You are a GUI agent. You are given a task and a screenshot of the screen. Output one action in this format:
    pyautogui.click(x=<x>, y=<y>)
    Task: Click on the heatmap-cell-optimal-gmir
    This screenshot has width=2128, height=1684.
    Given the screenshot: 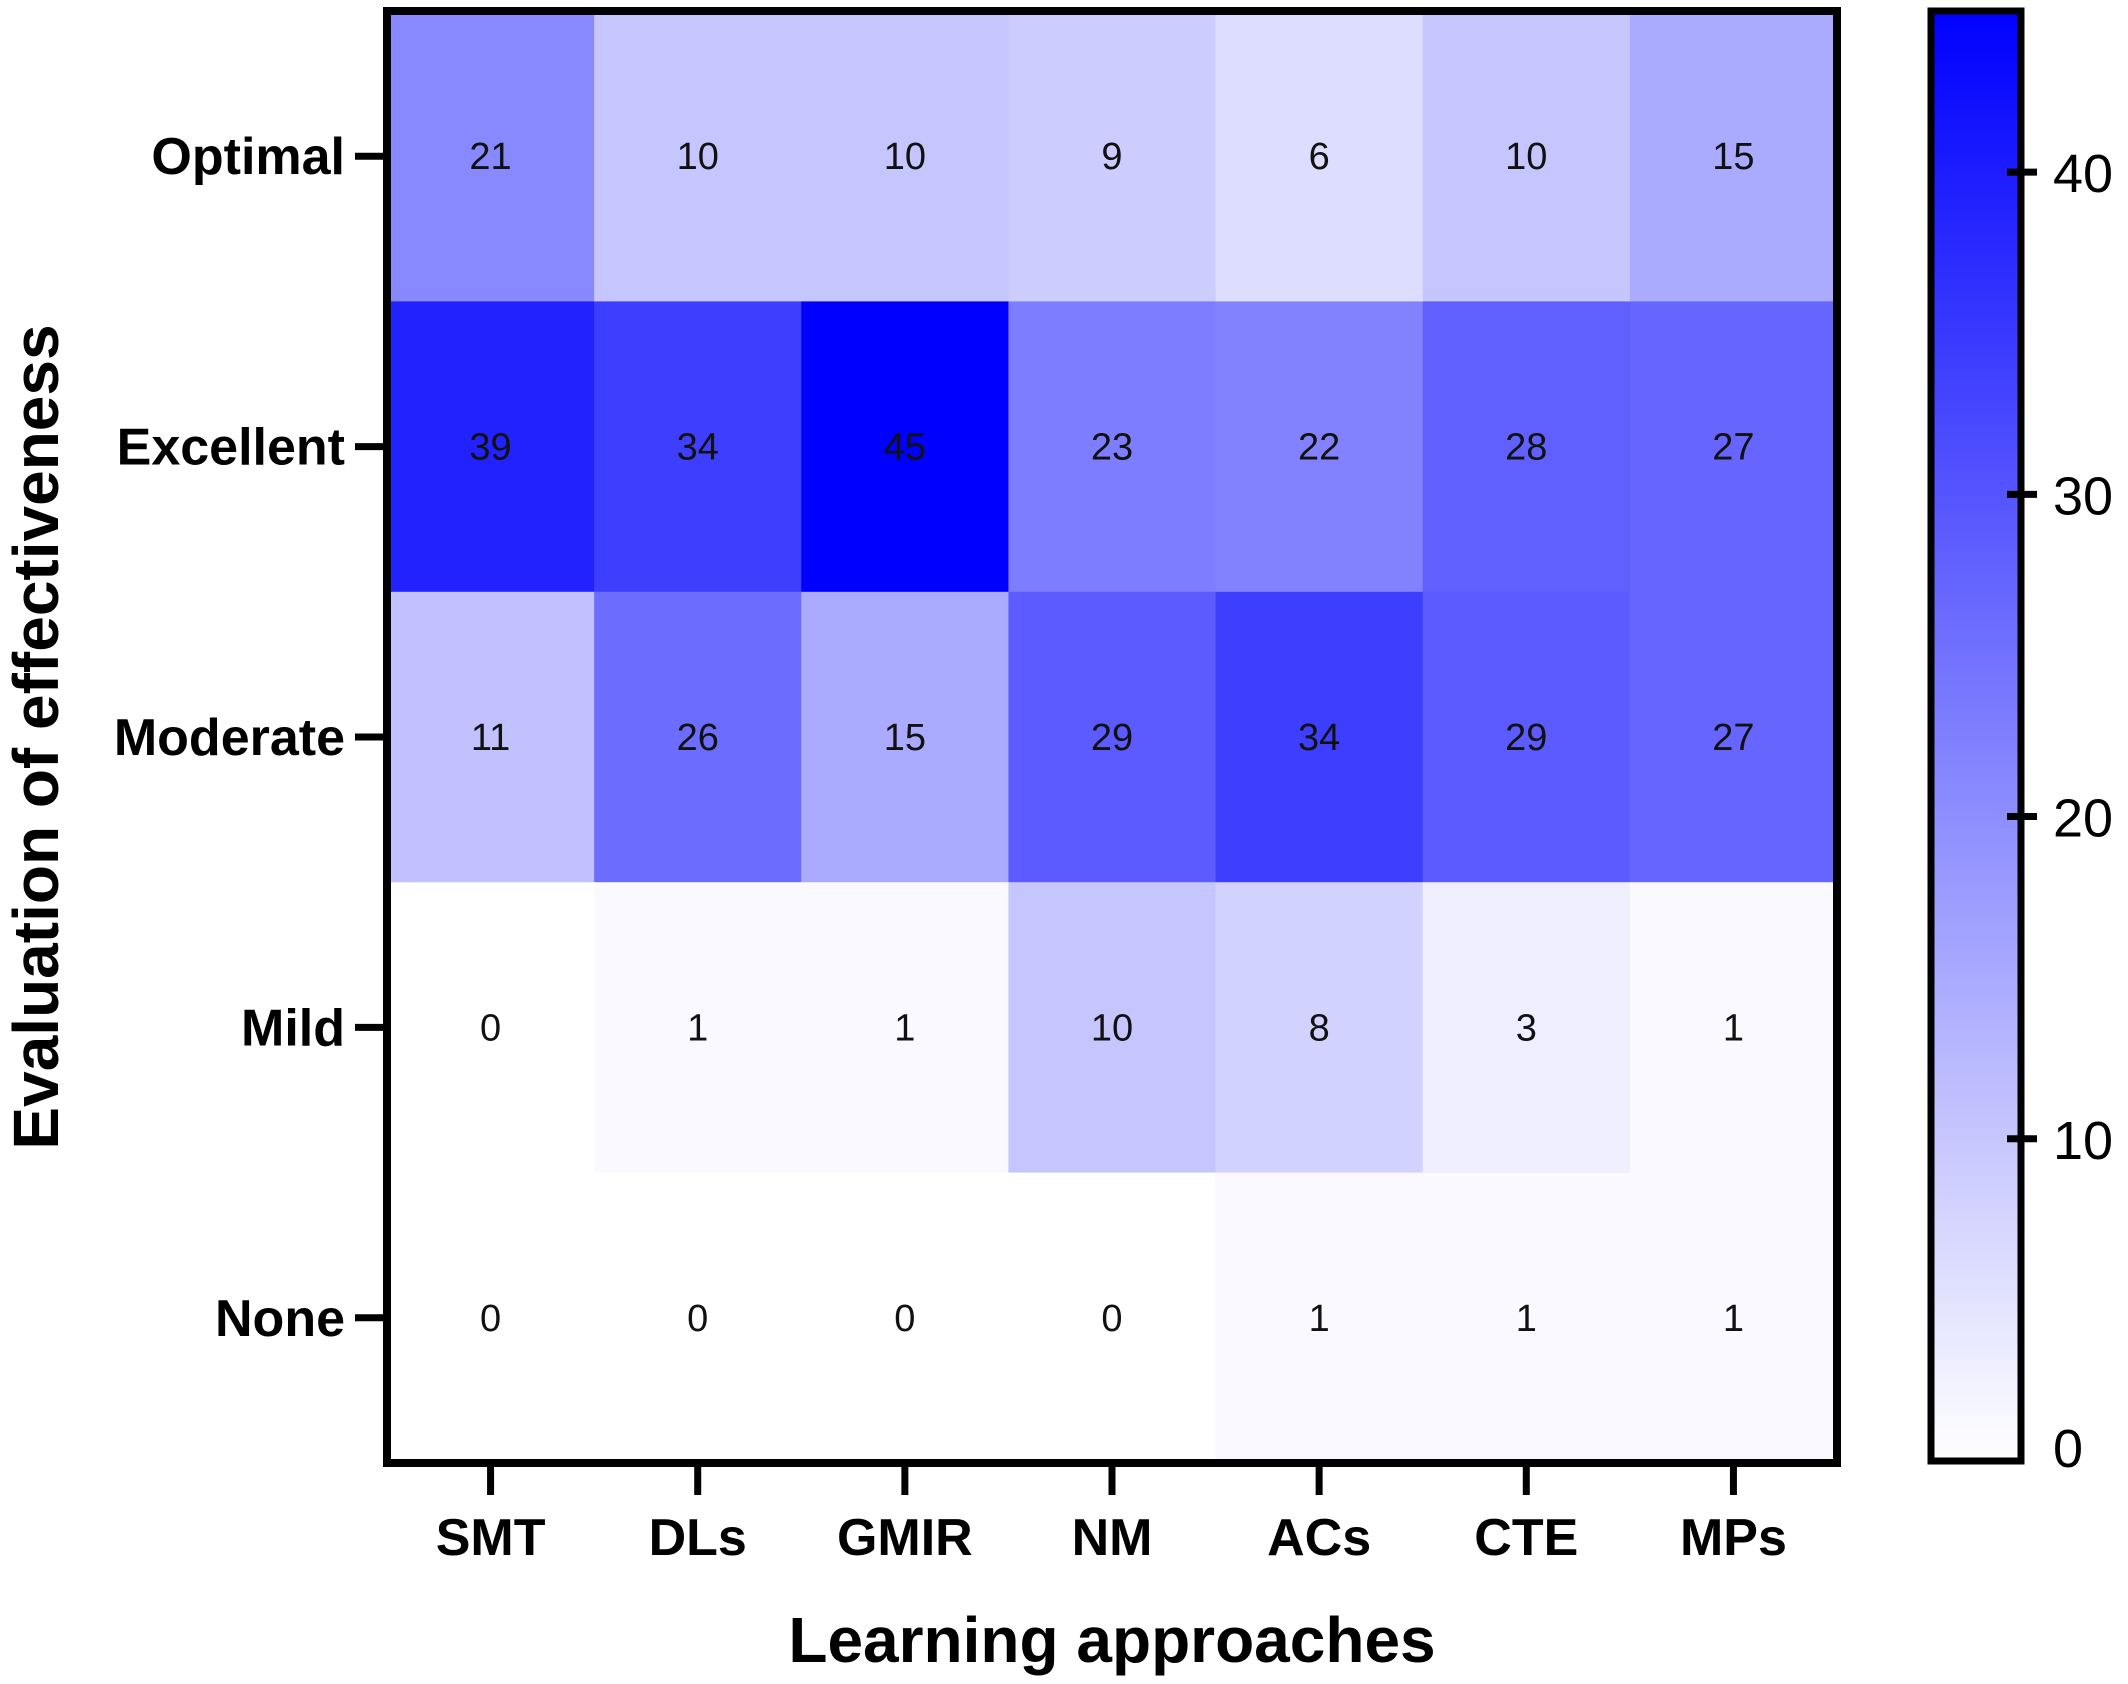 What is the action you would take?
    pyautogui.click(x=905, y=157)
    